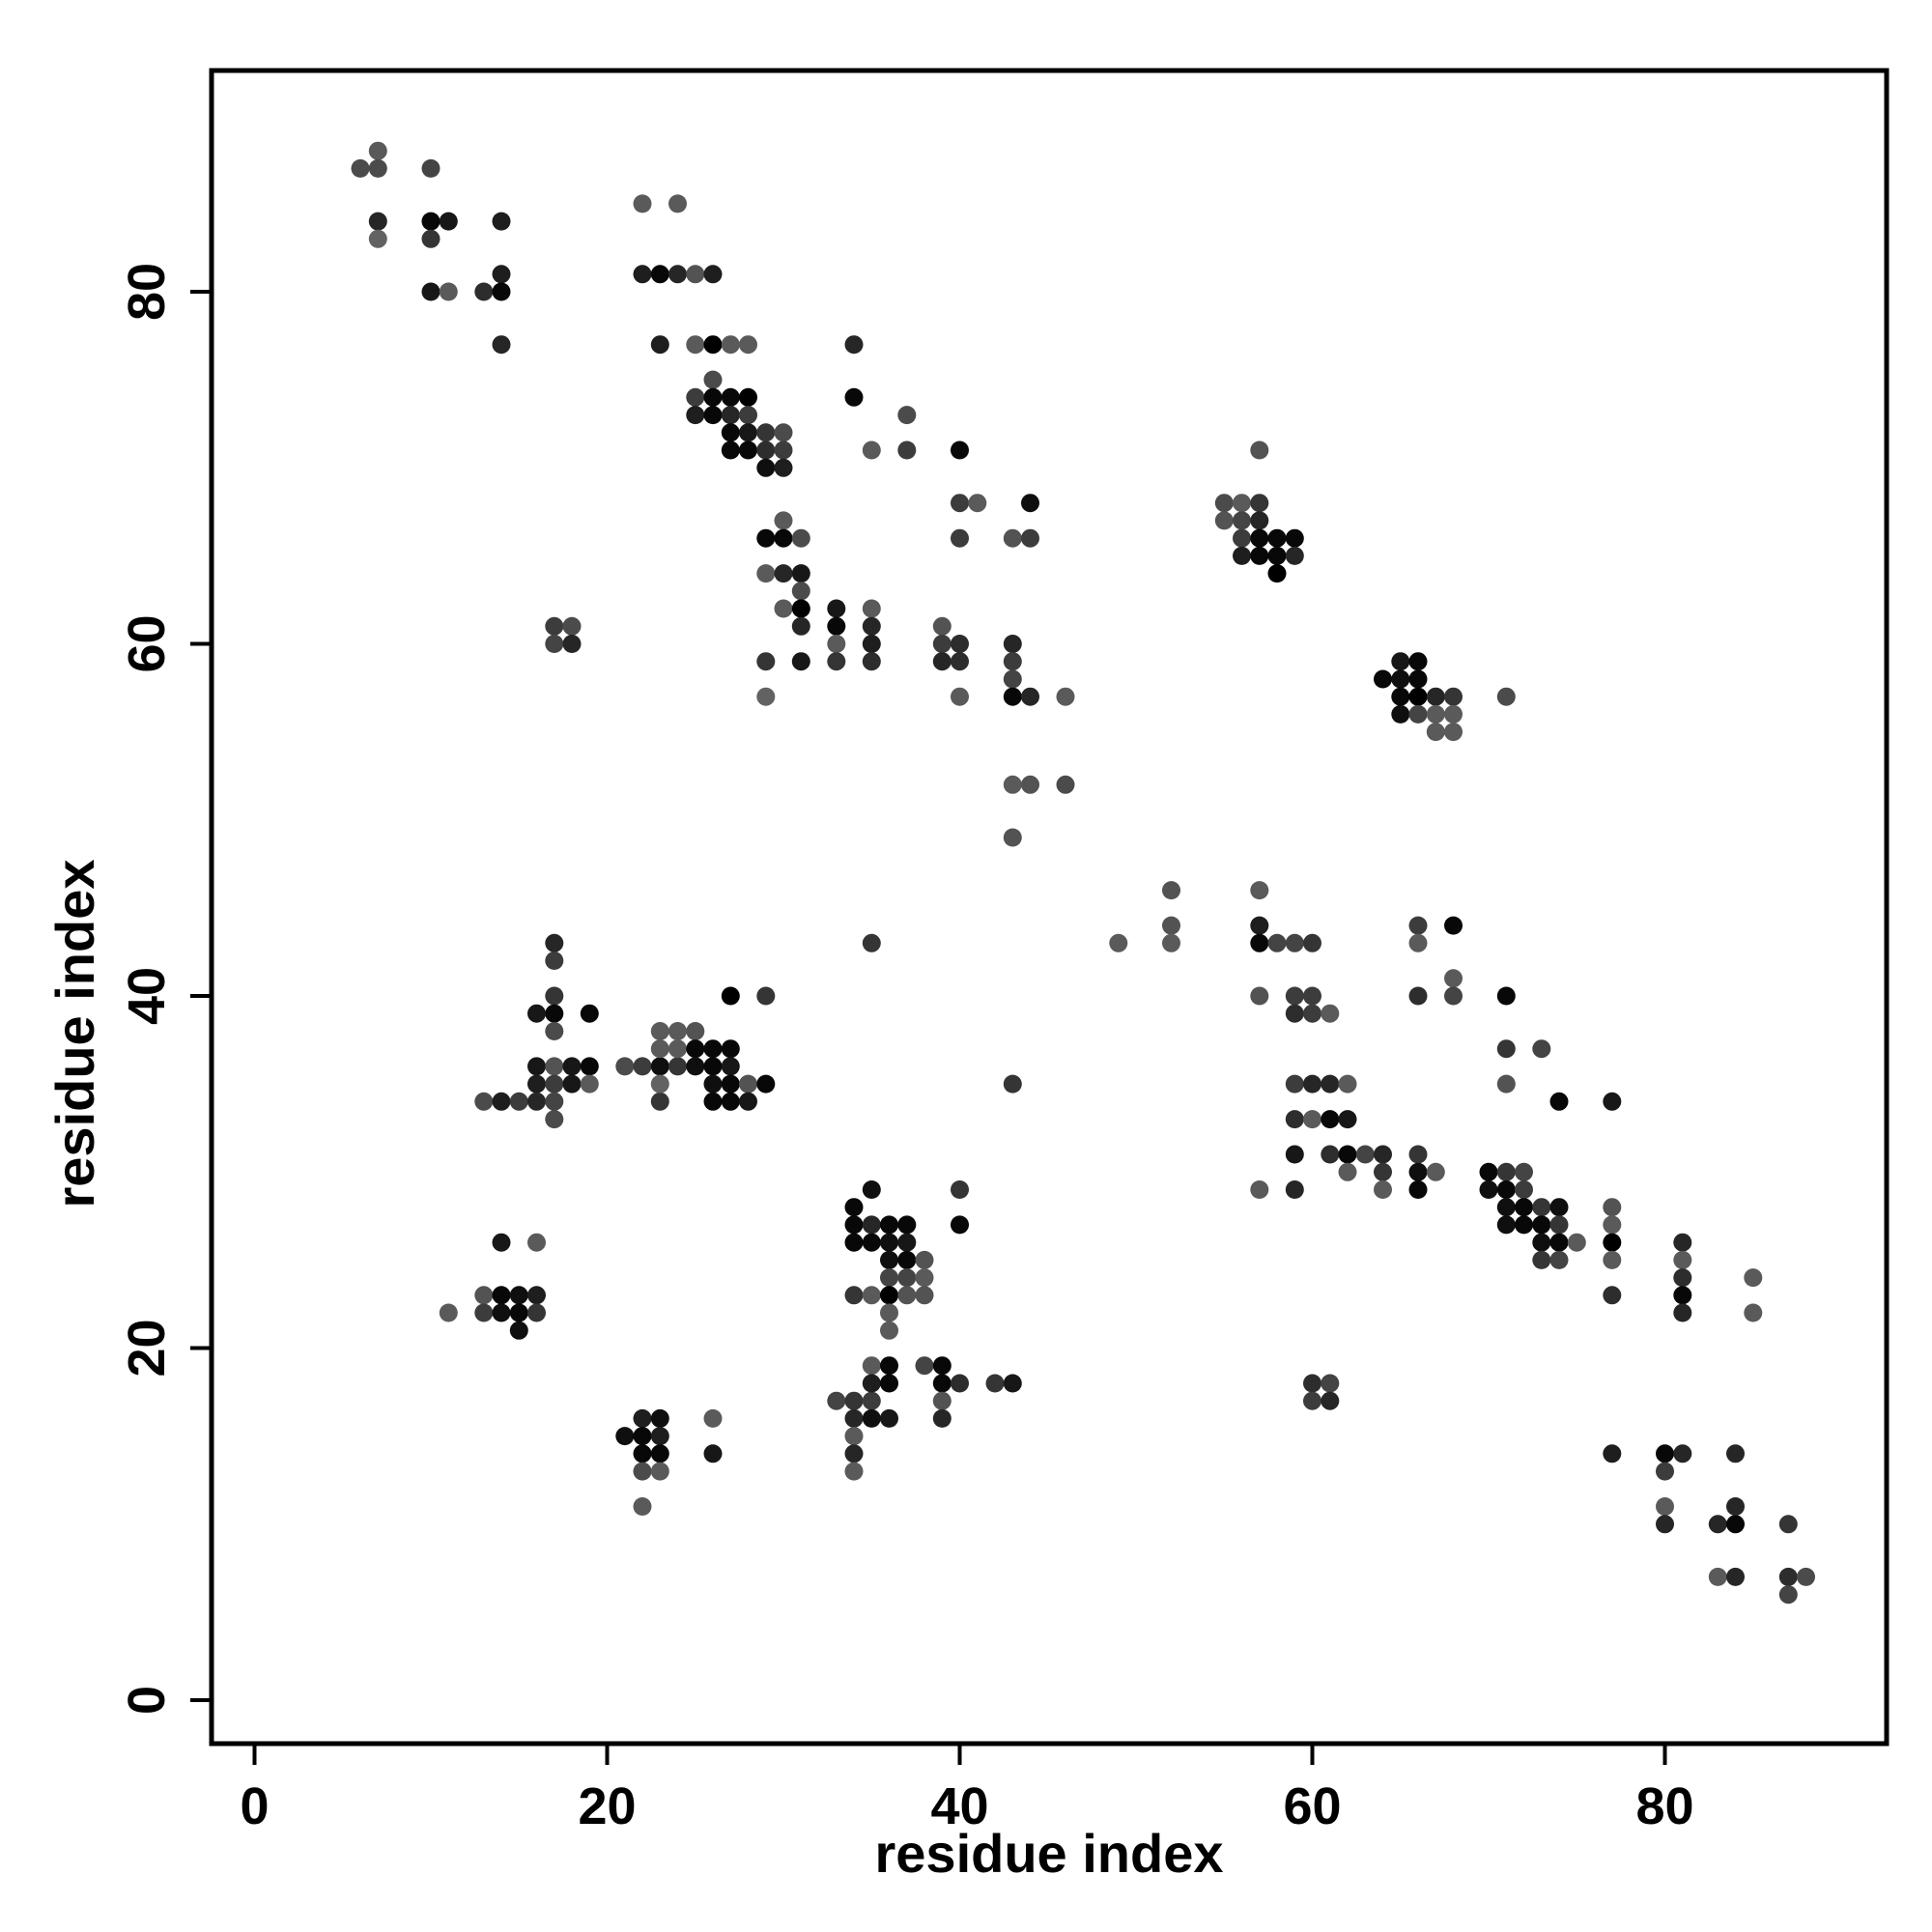 The width and height of the screenshot is (1932, 1932). Describe the element at coordinates (254, 1806) in the screenshot. I see `x-tick-label: 0` at that location.